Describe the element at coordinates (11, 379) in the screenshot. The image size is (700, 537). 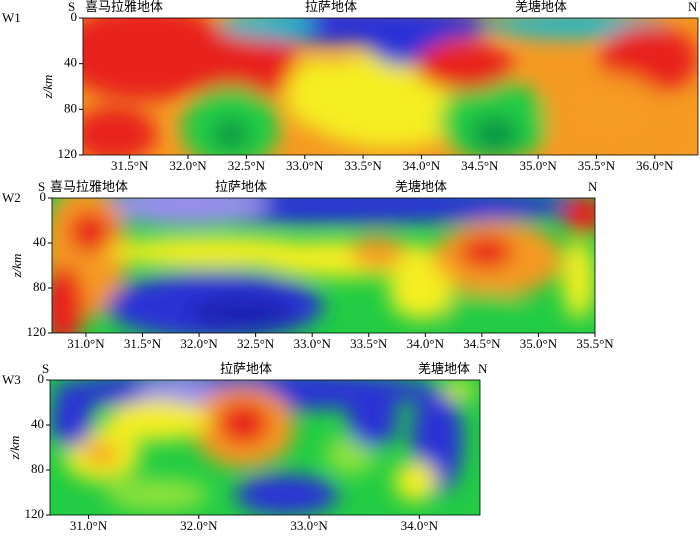
I see `panel-label: W3` at that location.